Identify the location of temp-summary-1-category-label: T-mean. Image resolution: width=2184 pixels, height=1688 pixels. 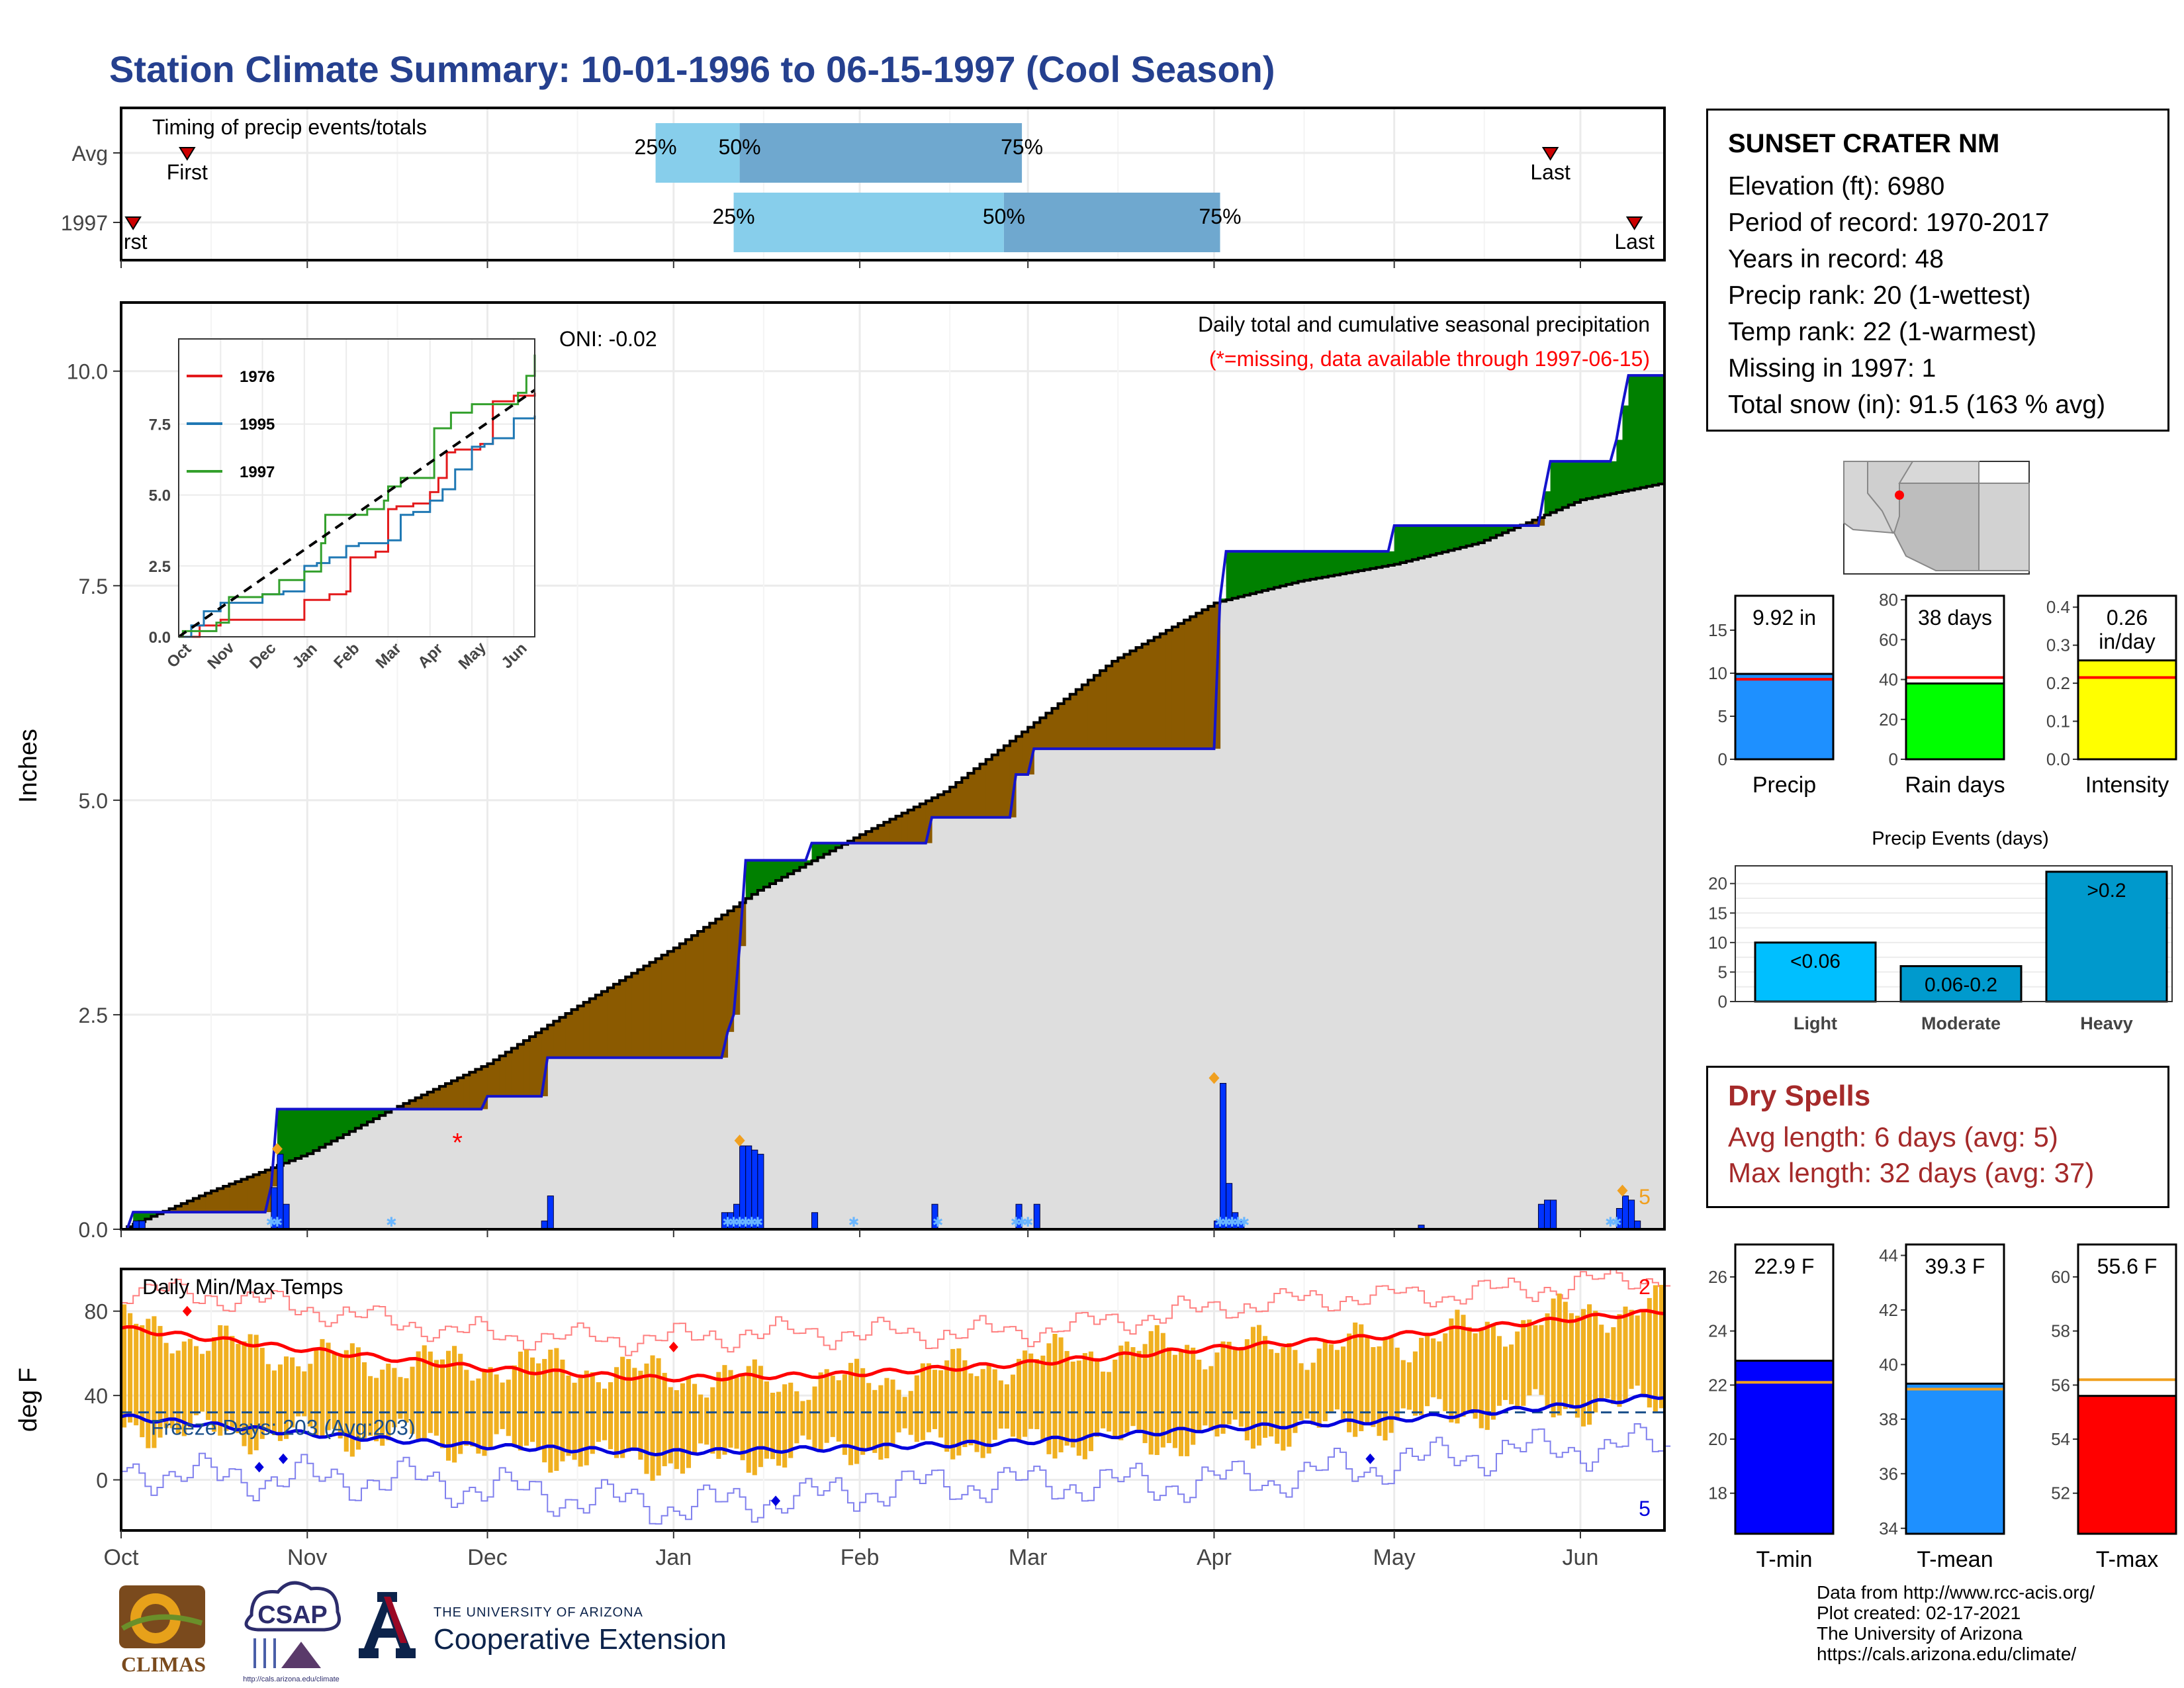
(1955, 1559).